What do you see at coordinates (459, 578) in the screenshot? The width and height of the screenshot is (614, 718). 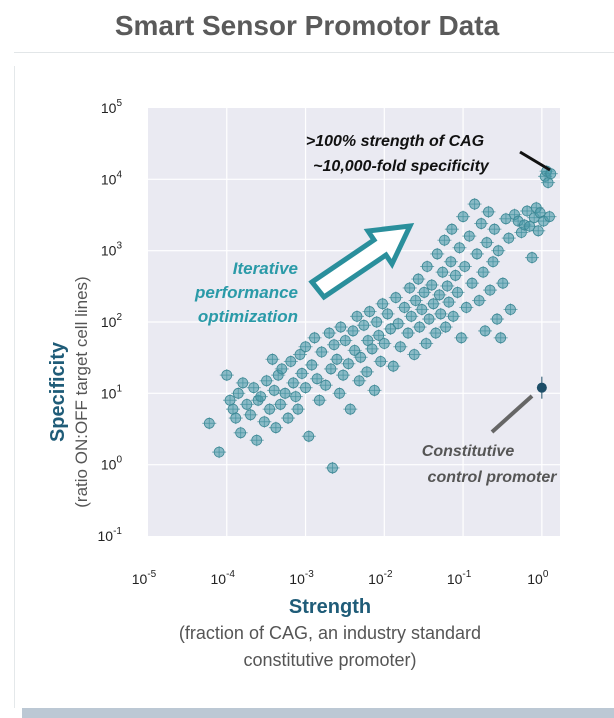 I see `x-tick-label: 10⁻¹` at bounding box center [459, 578].